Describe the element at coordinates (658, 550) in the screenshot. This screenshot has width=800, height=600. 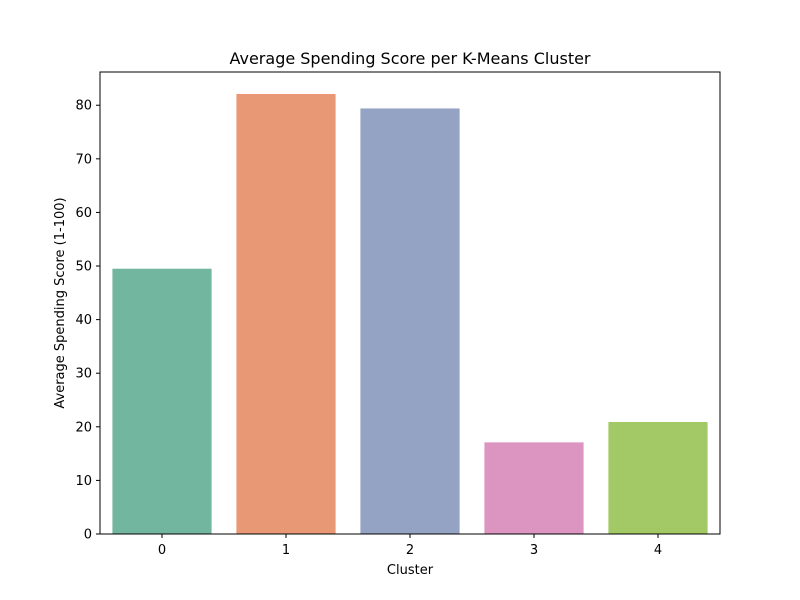
I see `x-tick-label: 4` at that location.